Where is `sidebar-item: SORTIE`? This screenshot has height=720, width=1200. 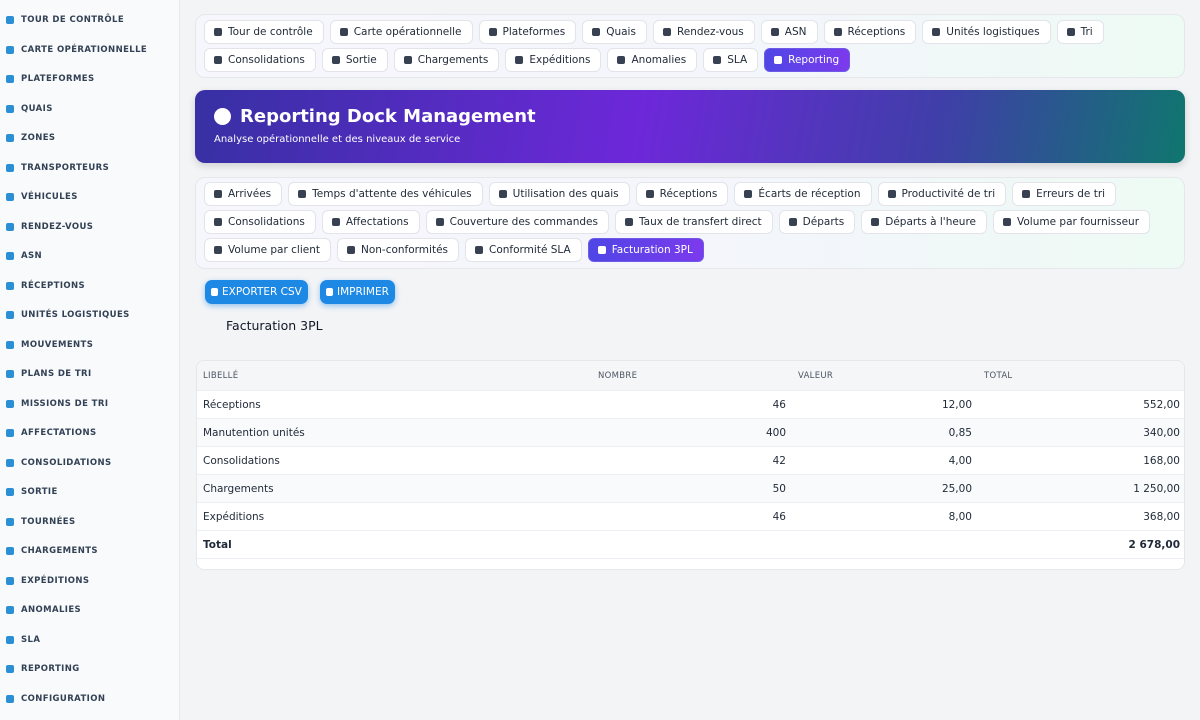
sidebar-item: SORTIE is located at coordinates (32, 492).